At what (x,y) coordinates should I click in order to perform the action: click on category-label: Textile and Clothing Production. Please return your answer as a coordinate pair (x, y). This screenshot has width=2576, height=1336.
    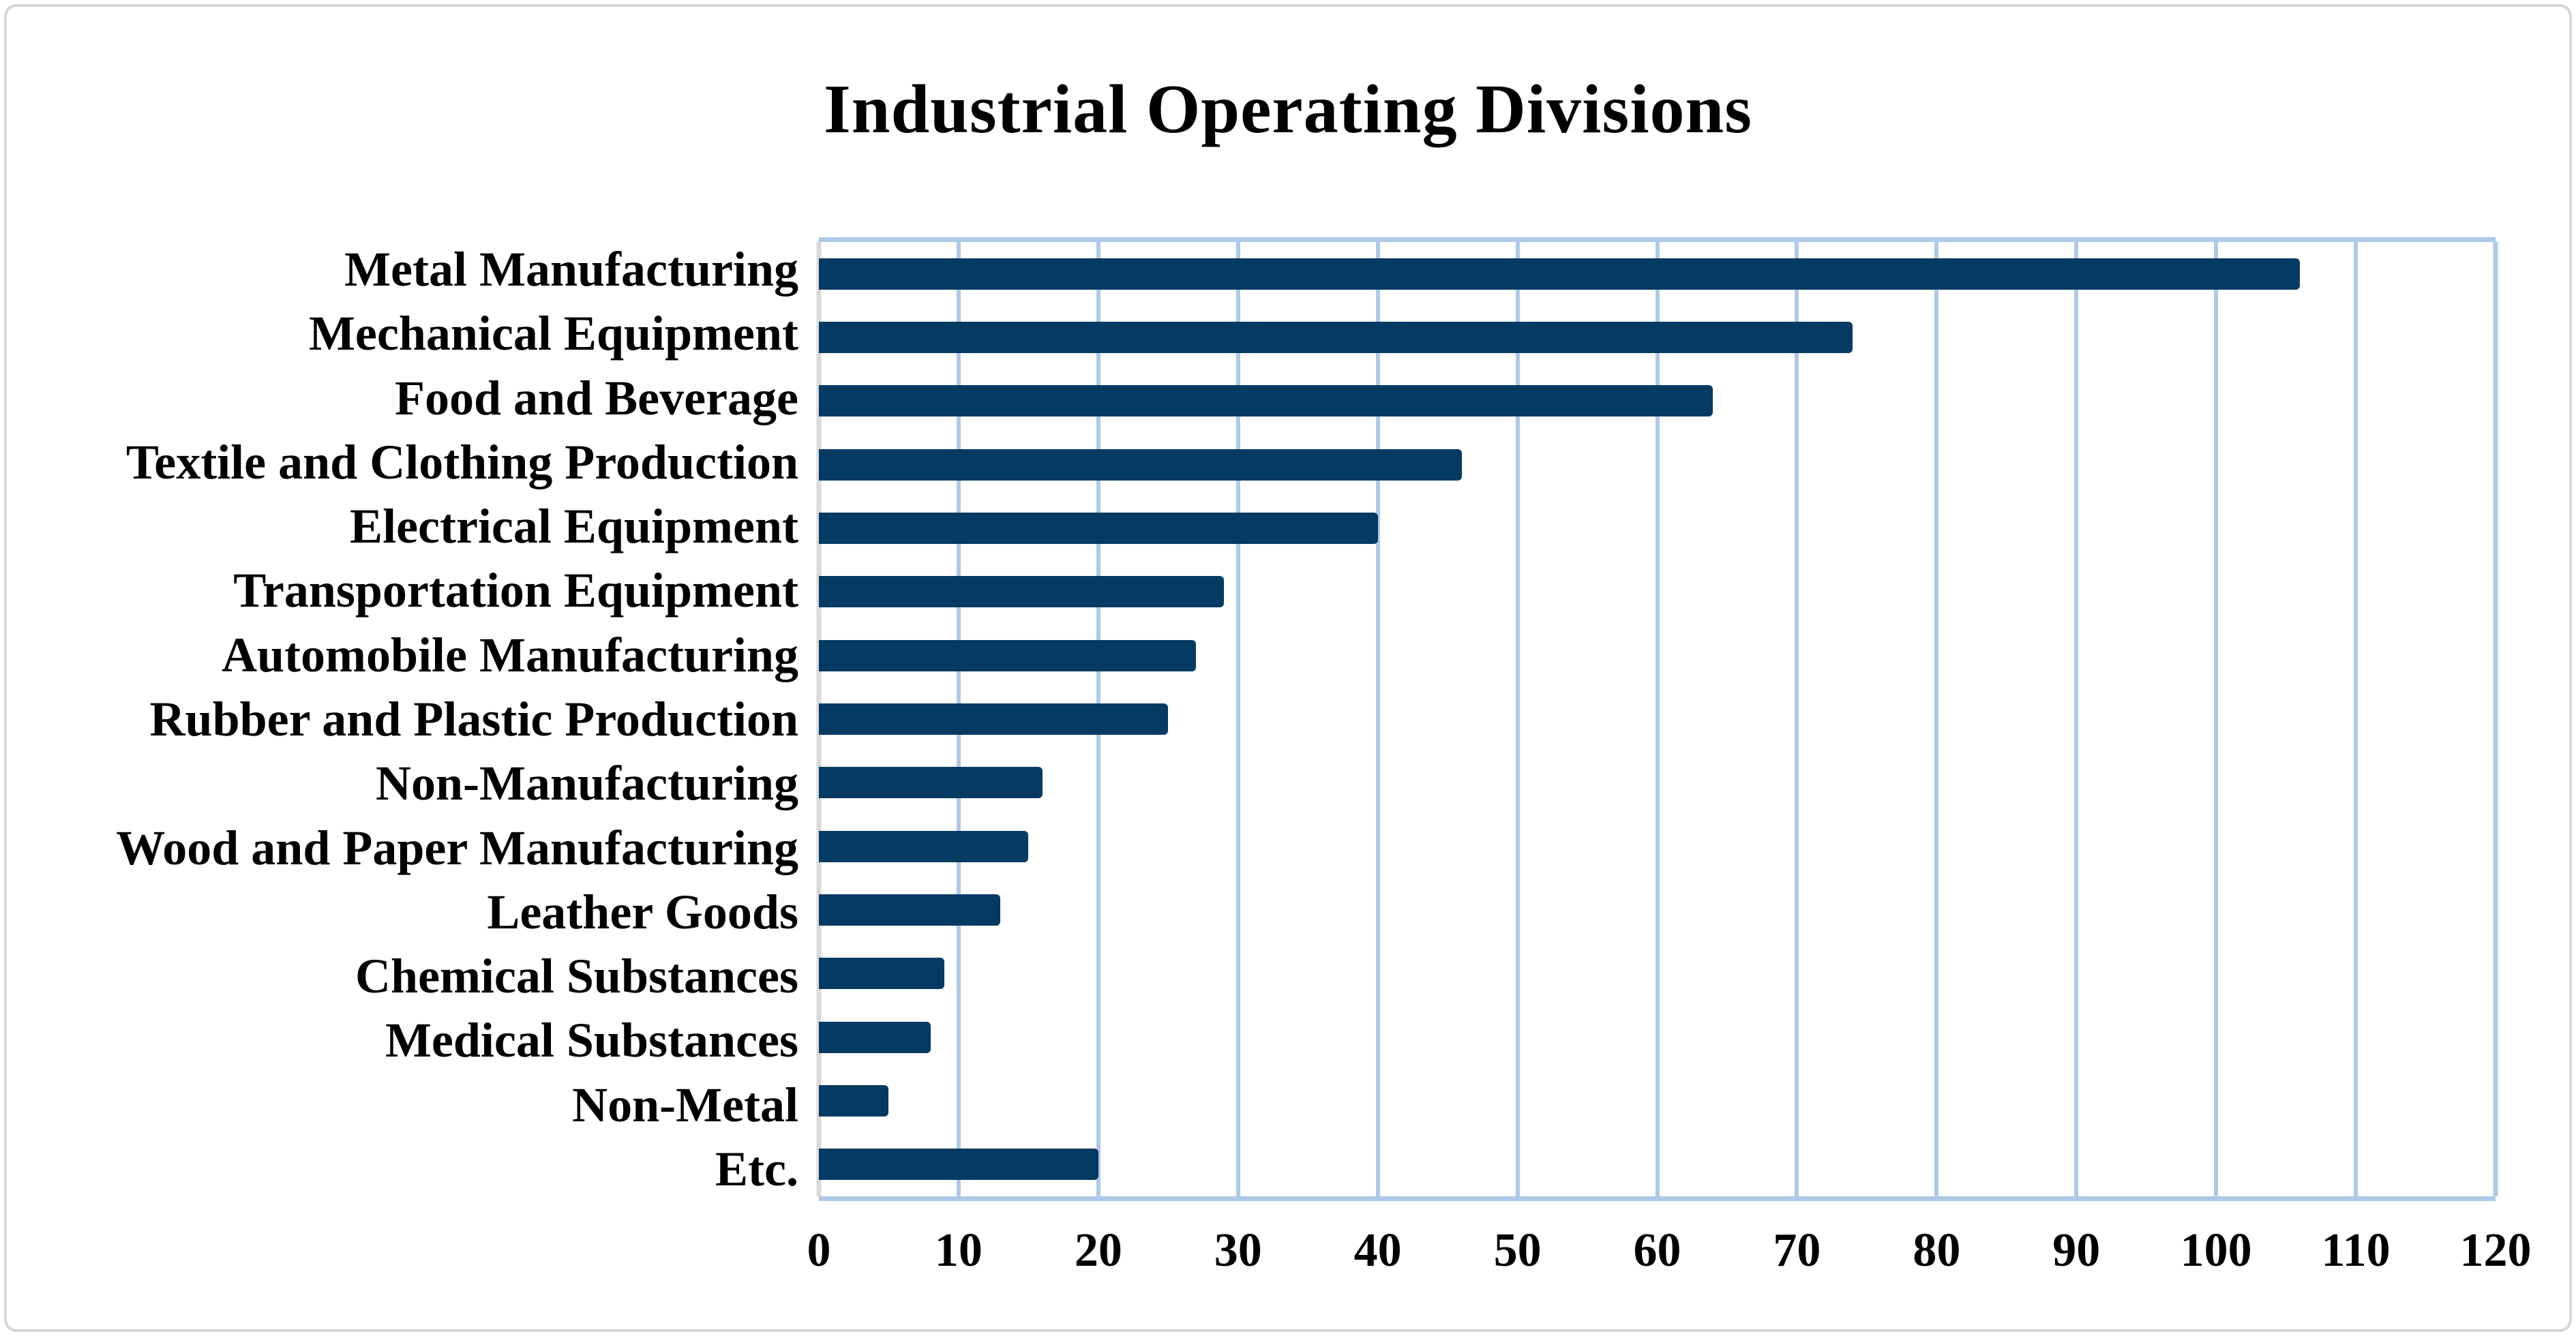
    Looking at the image, I should click on (461, 461).